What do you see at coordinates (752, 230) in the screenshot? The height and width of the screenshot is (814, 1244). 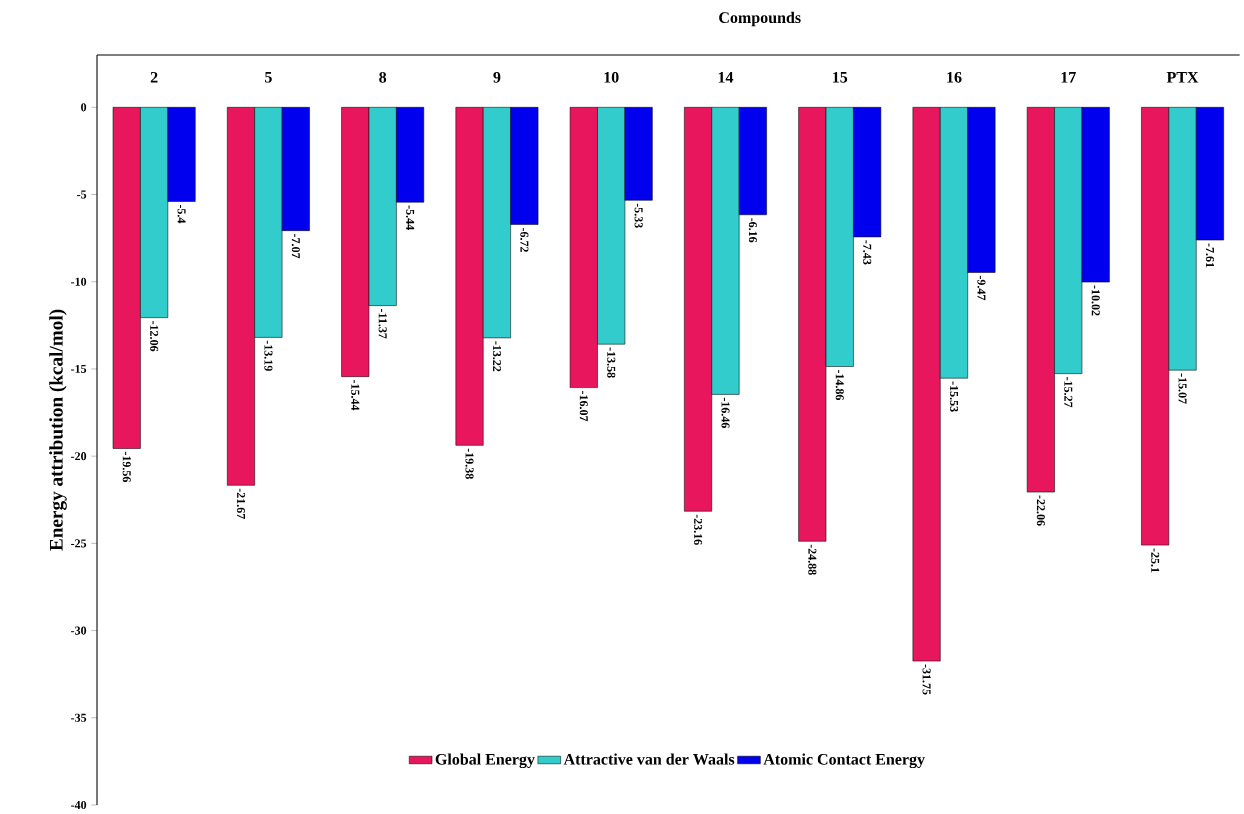 I see `data-label: -6.16` at bounding box center [752, 230].